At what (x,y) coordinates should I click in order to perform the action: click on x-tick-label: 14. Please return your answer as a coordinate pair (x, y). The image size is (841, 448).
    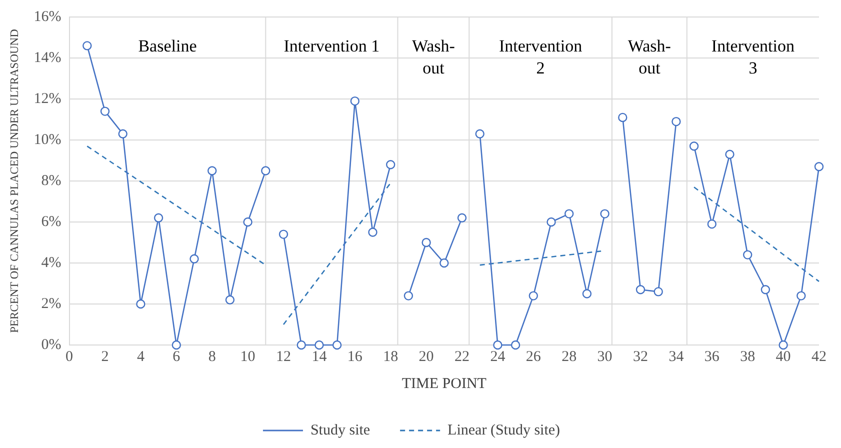
    Looking at the image, I should click on (320, 356).